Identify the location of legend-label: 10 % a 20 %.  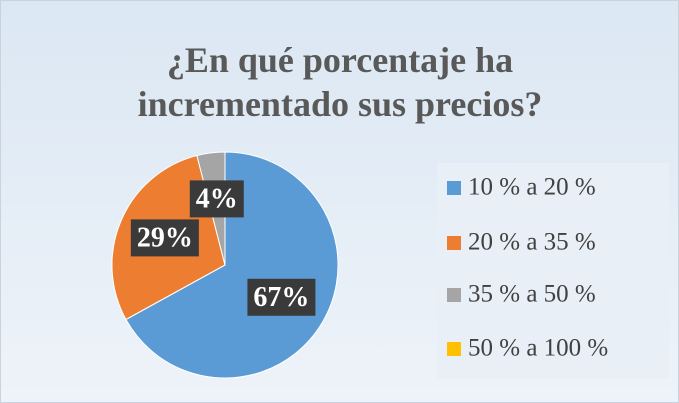
(532, 187).